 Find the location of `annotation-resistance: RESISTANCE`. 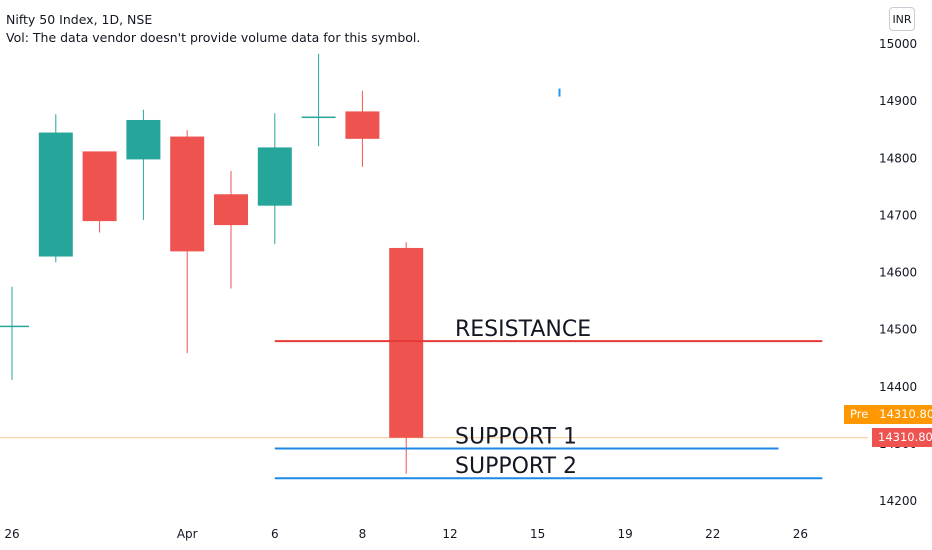

annotation-resistance: RESISTANCE is located at coordinates (548, 330).